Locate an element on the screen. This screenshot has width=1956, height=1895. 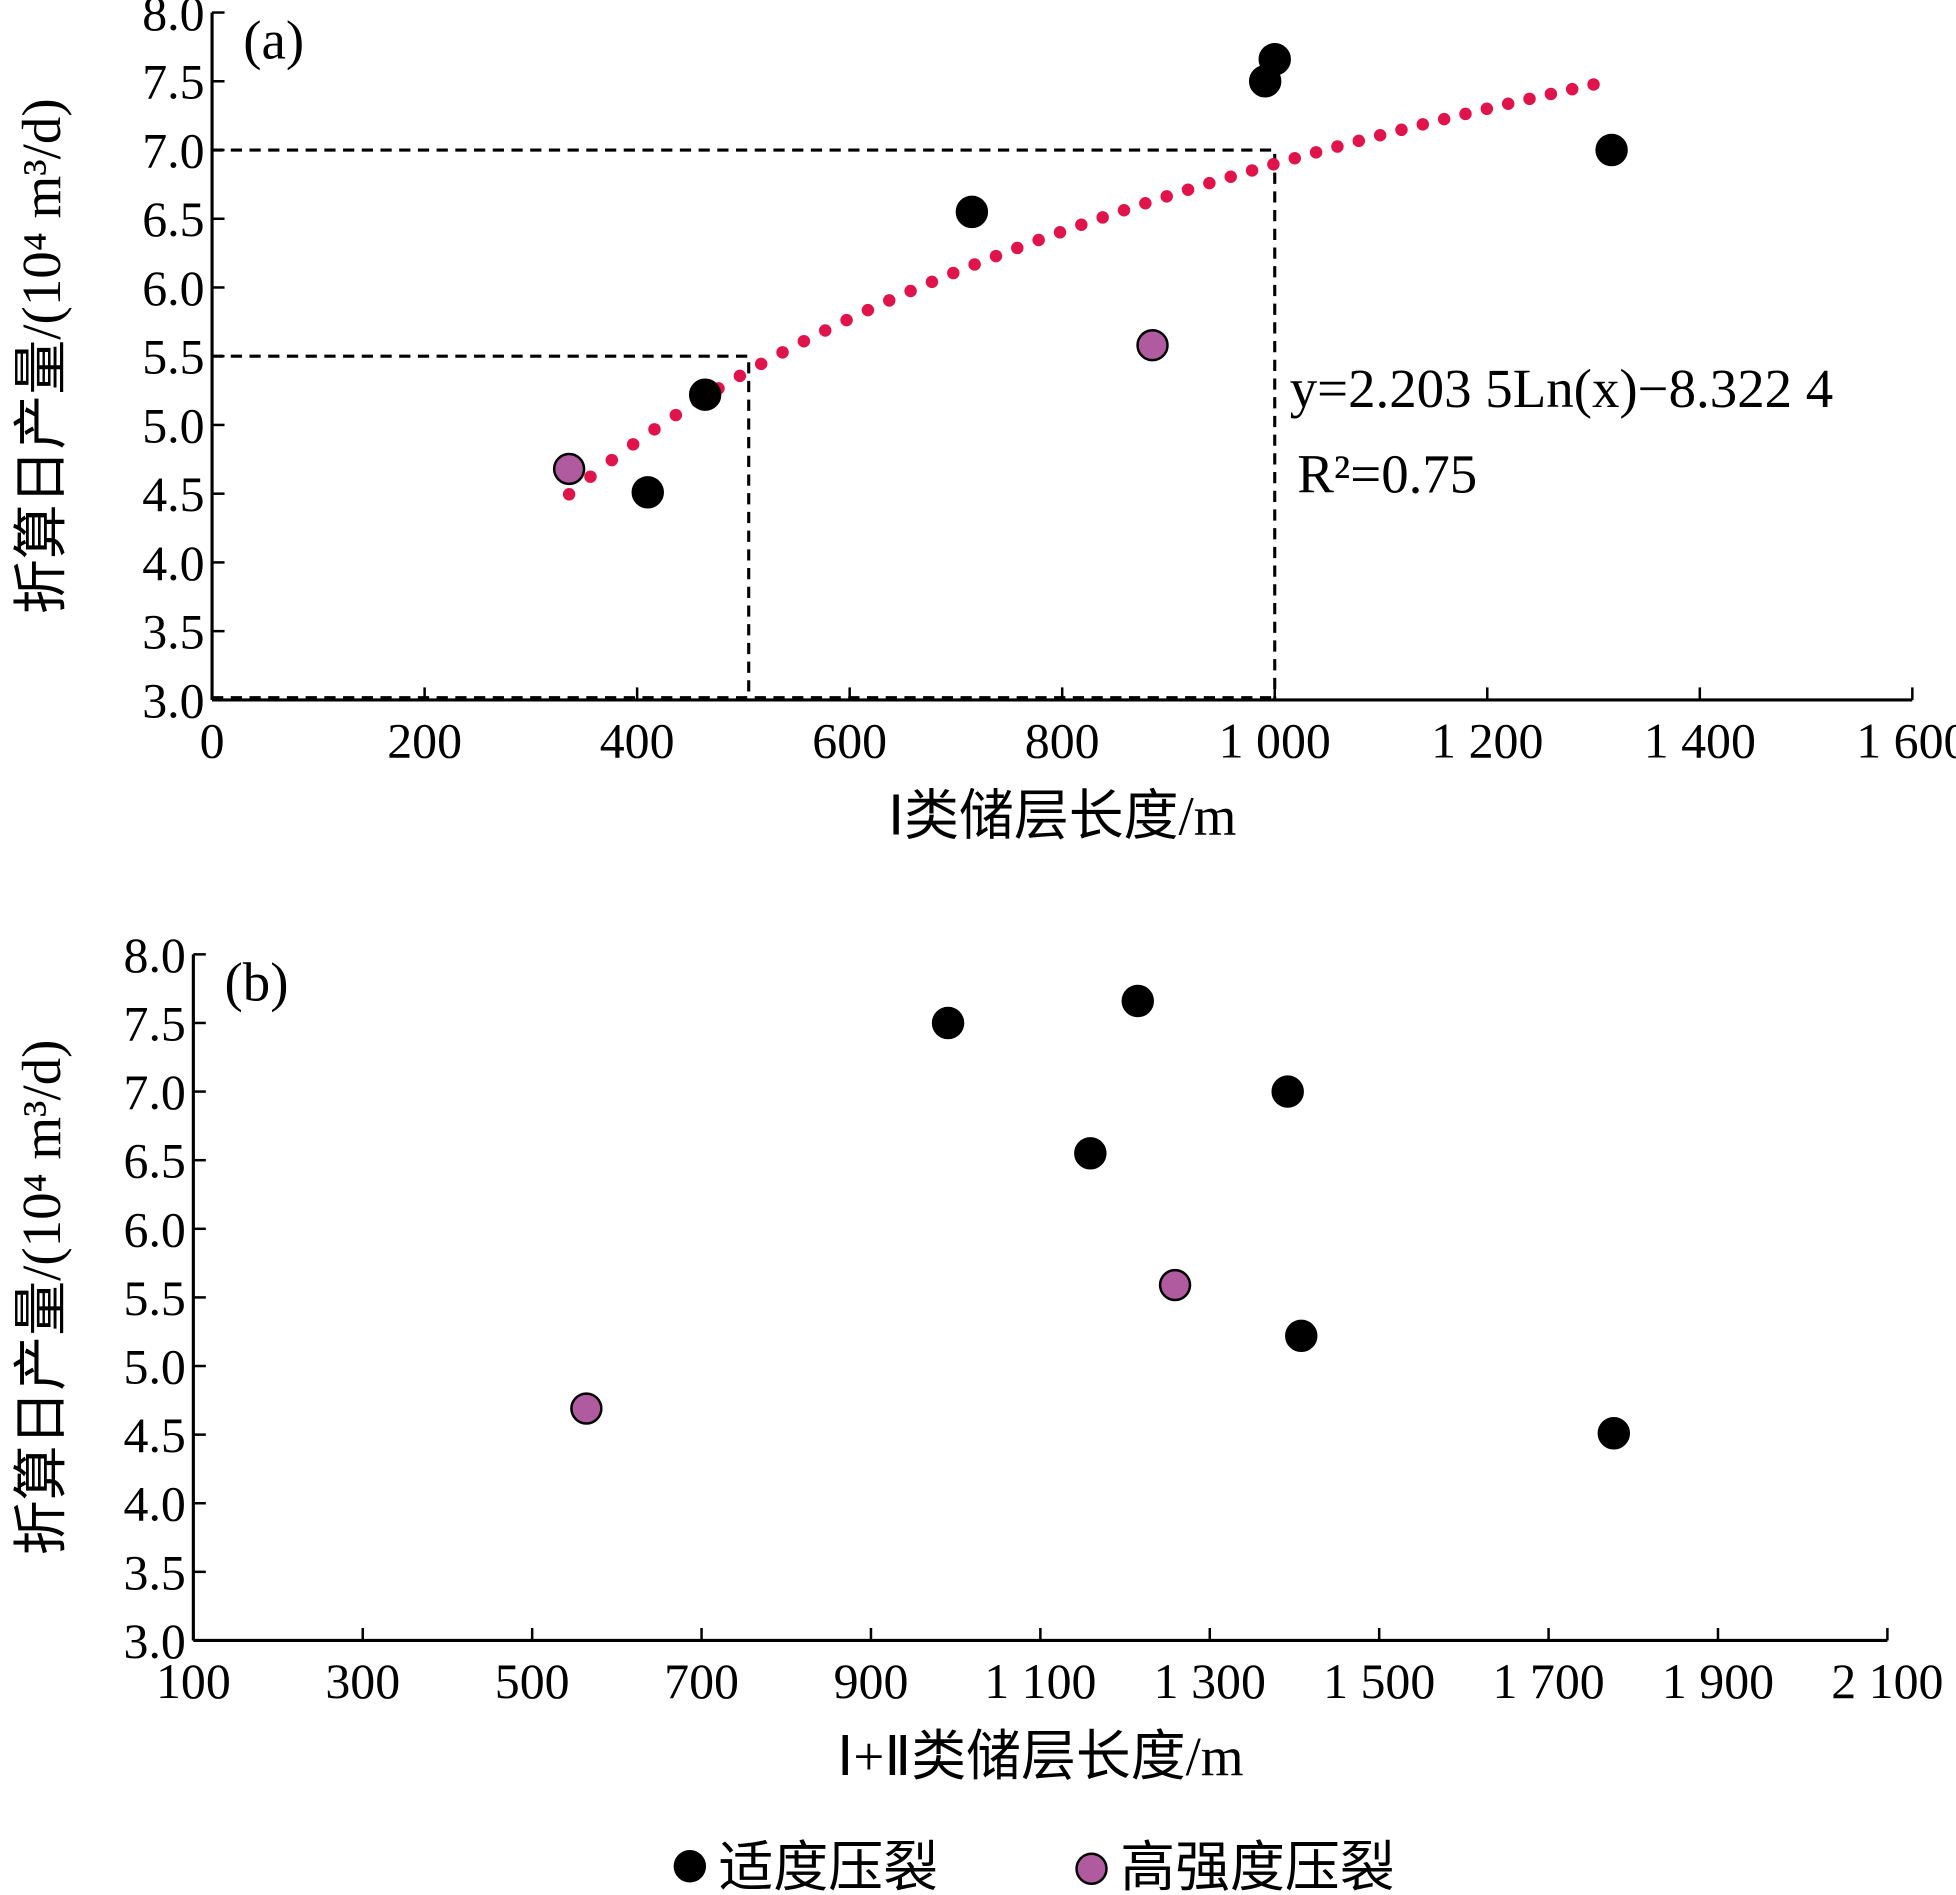
legend-marker-high is located at coordinates (1091, 1868).